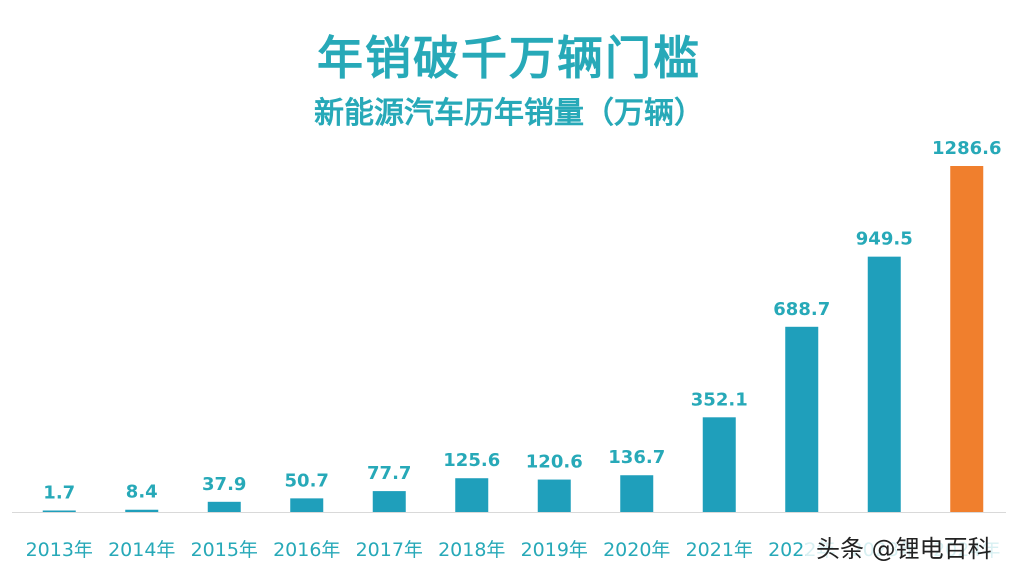 Image resolution: width=1018 pixels, height=579 pixels. Describe the element at coordinates (636, 550) in the screenshot. I see `x-tick-label-7: 2020年` at that location.